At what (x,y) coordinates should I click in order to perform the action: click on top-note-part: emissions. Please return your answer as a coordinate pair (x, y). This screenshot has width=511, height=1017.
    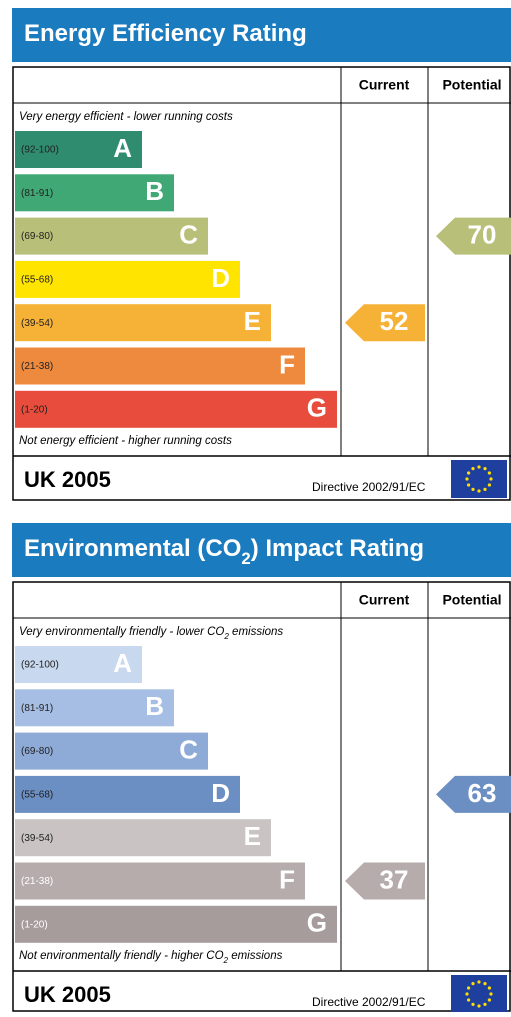
    Looking at the image, I should click on (256, 632).